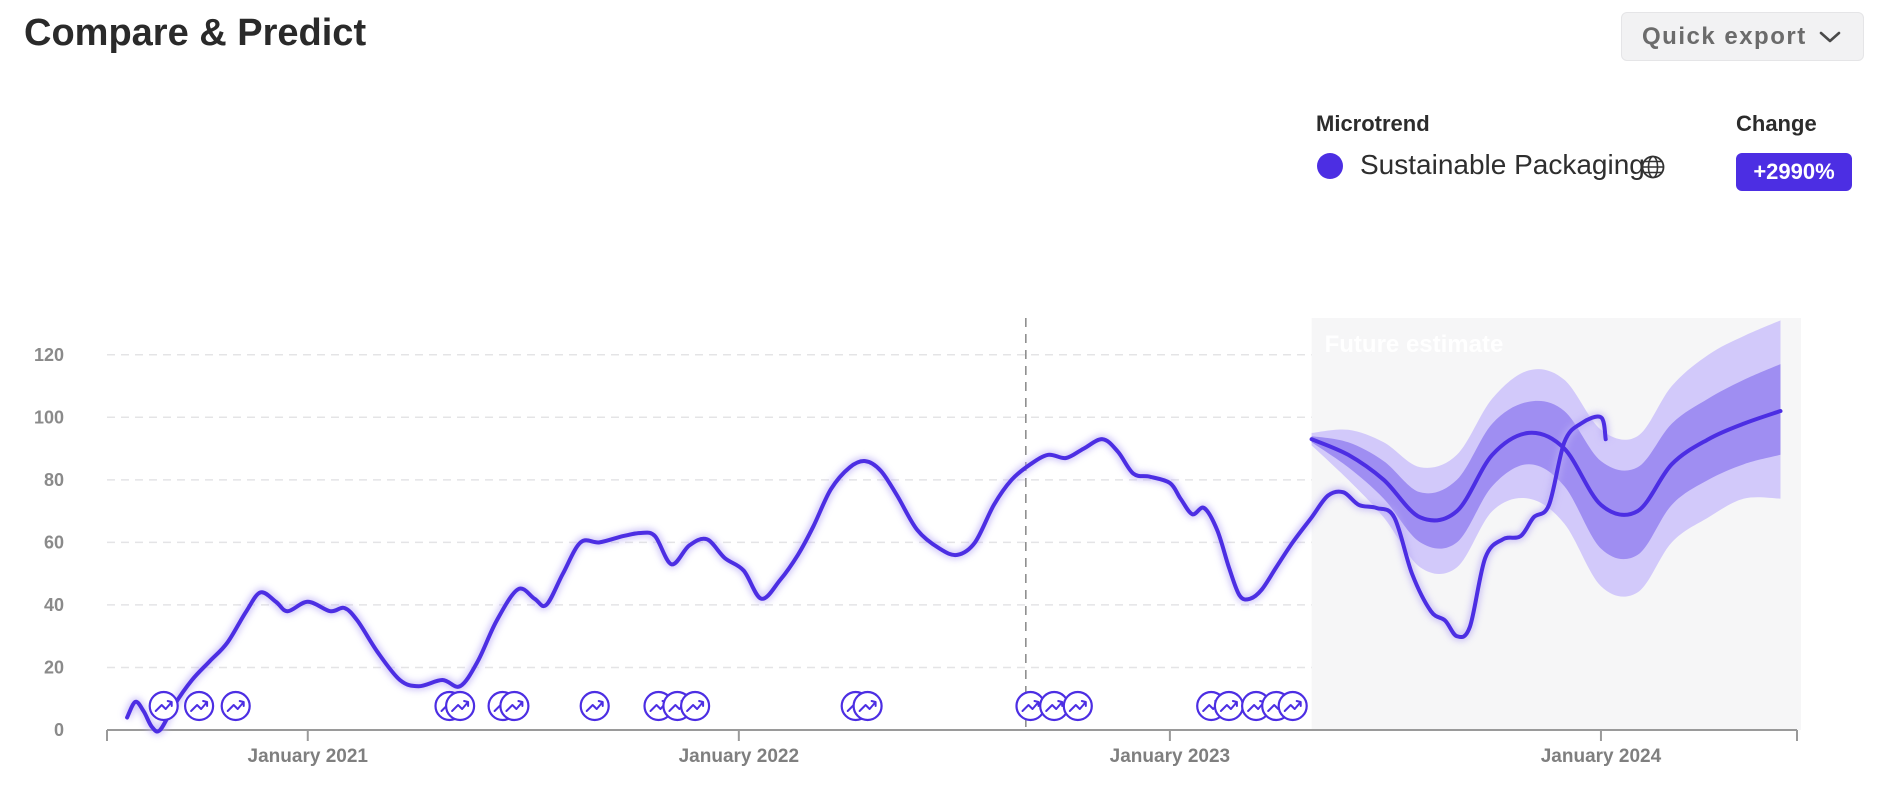 The image size is (1888, 792). Describe the element at coordinates (1794, 172) in the screenshot. I see `change-badge: +2990%` at that location.